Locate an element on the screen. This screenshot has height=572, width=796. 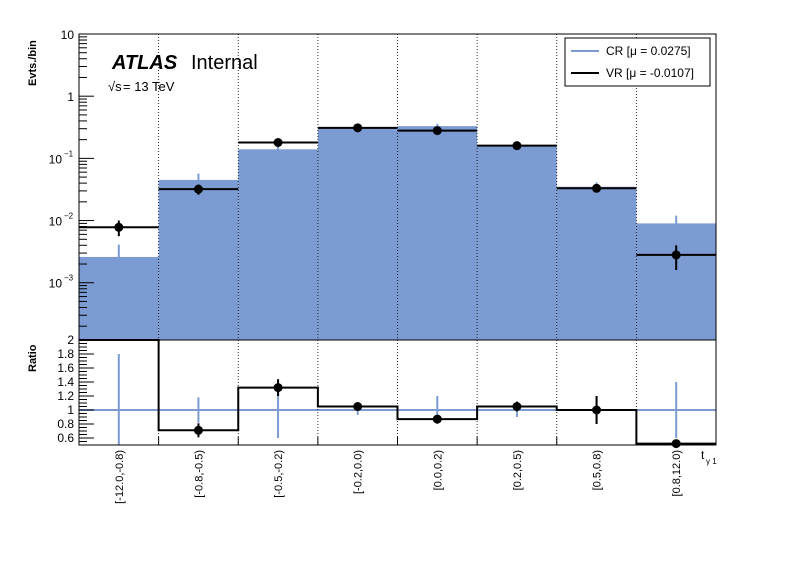
x-tick-label: [0.0,0.2) is located at coordinates (438, 470).